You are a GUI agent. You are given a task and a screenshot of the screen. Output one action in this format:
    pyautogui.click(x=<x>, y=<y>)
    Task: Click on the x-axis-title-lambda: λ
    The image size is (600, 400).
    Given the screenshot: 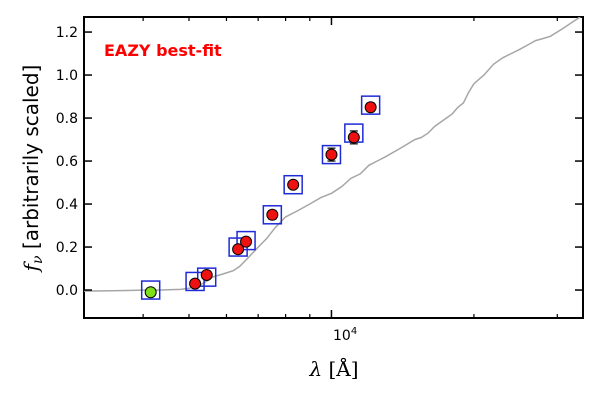 What is the action you would take?
    pyautogui.click(x=315, y=369)
    